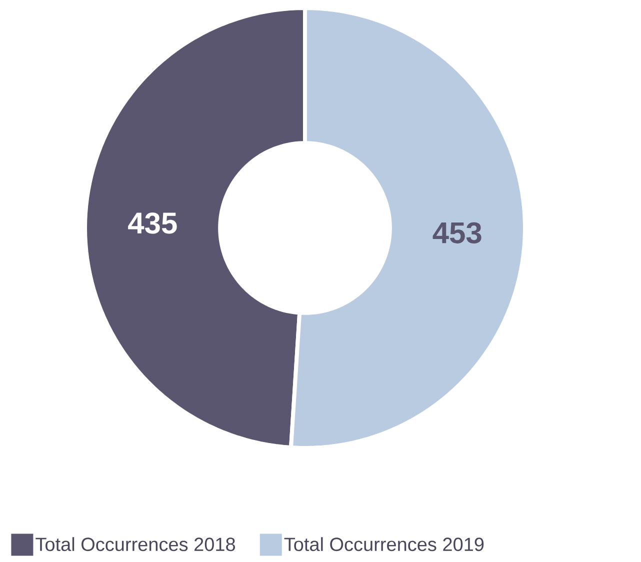 This screenshot has width=641, height=562. Describe the element at coordinates (152, 223) in the screenshot. I see `data-label: 435` at that location.